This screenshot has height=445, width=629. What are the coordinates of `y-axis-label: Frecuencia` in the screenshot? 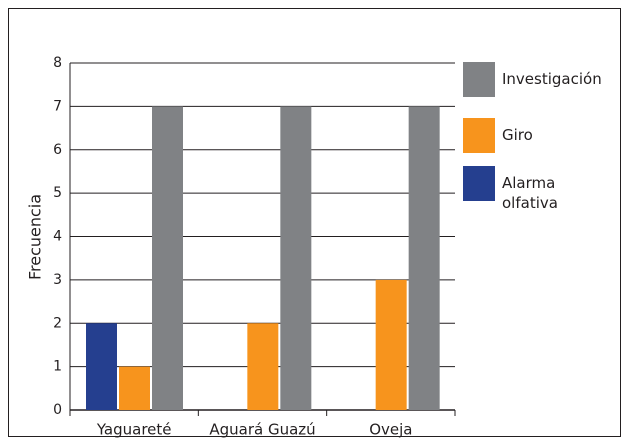 It's located at (35, 237).